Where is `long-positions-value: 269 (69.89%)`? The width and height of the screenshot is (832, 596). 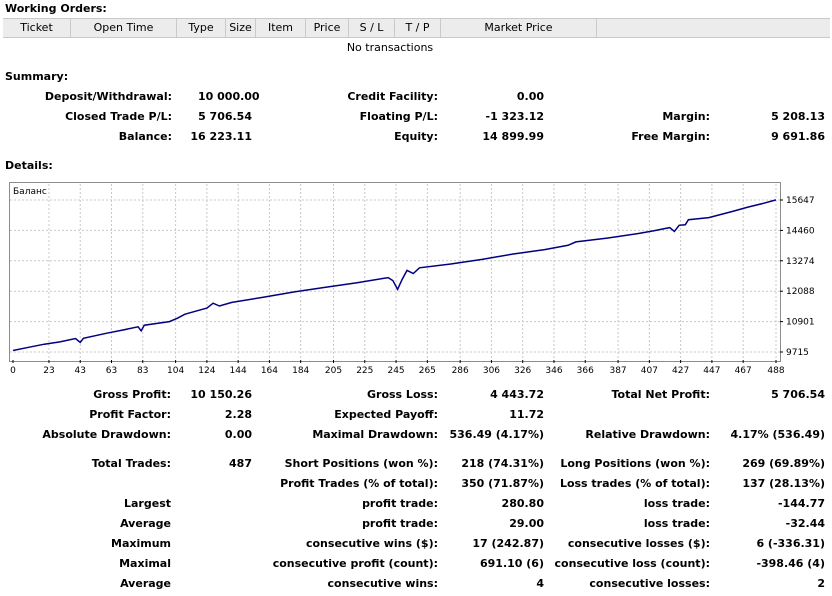
long-positions-value: 269 (69.89%) is located at coordinates (783, 463).